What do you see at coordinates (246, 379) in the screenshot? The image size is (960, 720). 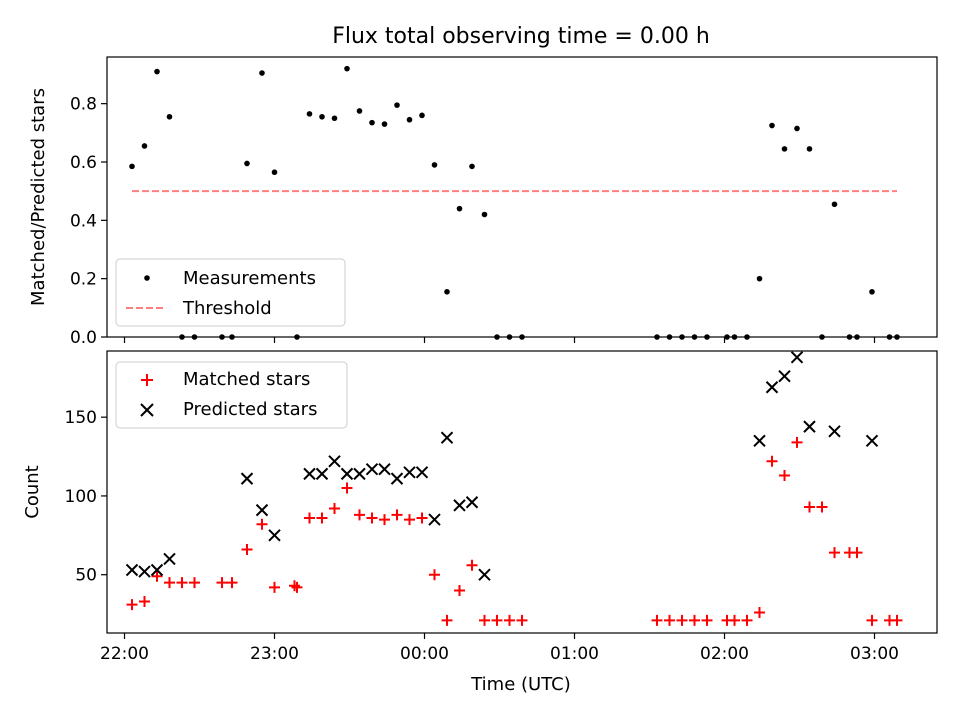 I see `legend-matched-label: Matched stars` at bounding box center [246, 379].